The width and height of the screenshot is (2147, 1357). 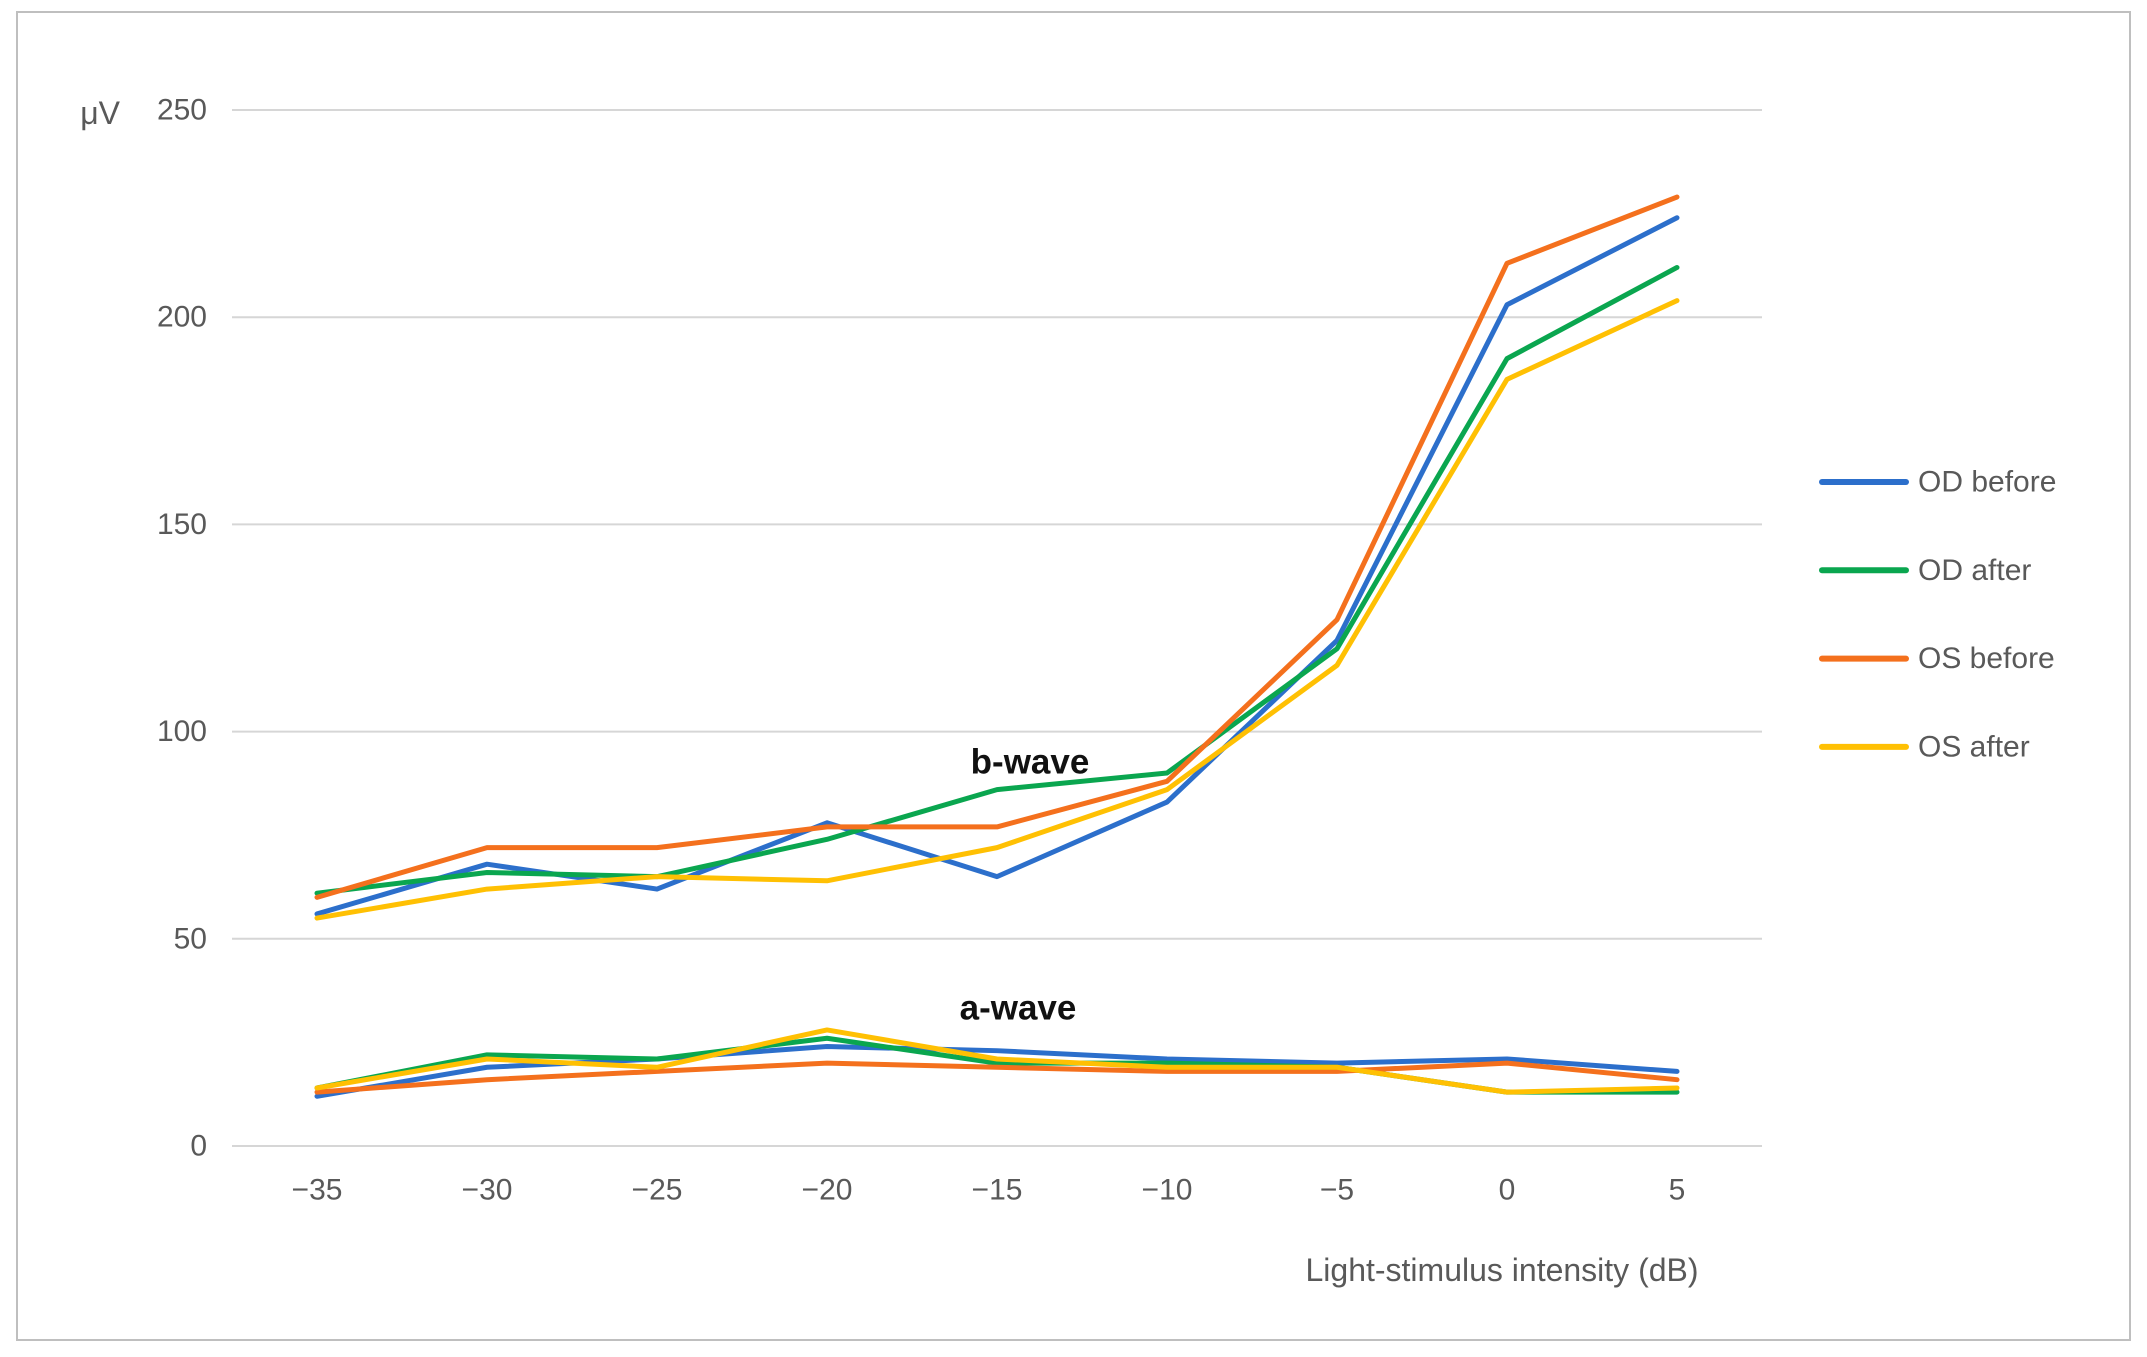 What do you see at coordinates (1986, 658) in the screenshot?
I see `legend-label-os-before: OS before` at bounding box center [1986, 658].